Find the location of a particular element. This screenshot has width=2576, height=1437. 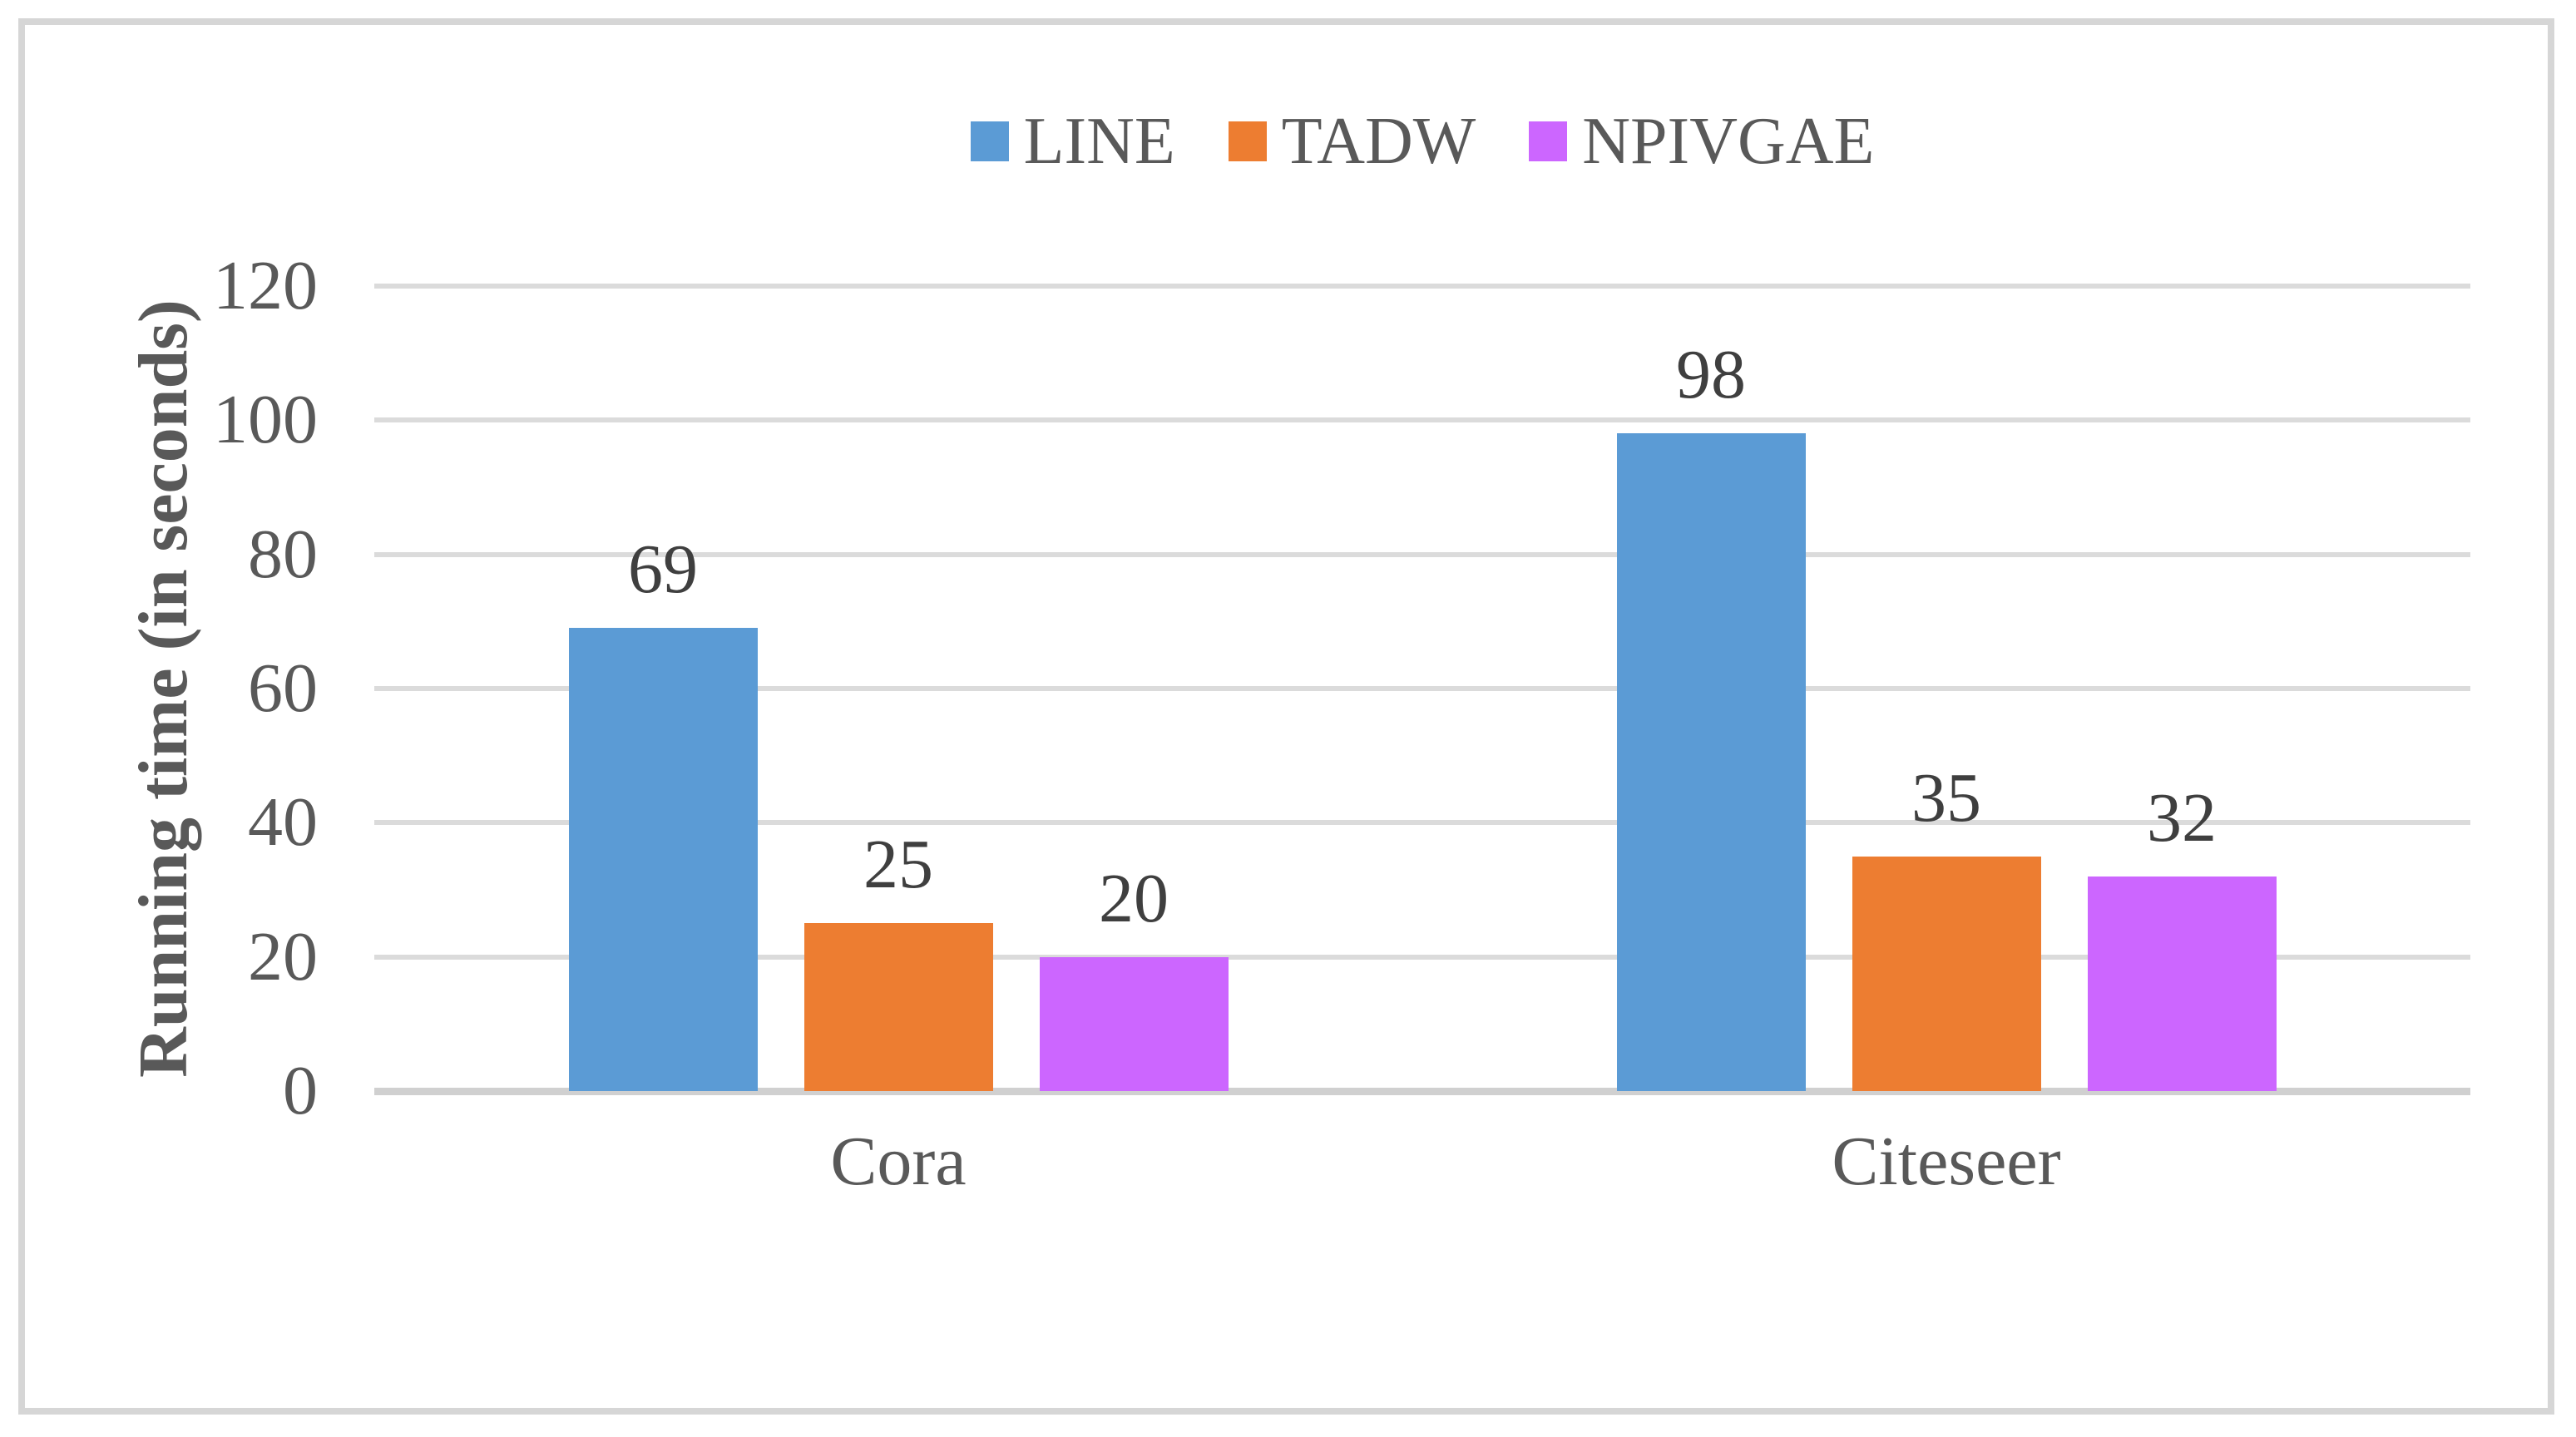

bar-value-label: 69 is located at coordinates (663, 570).